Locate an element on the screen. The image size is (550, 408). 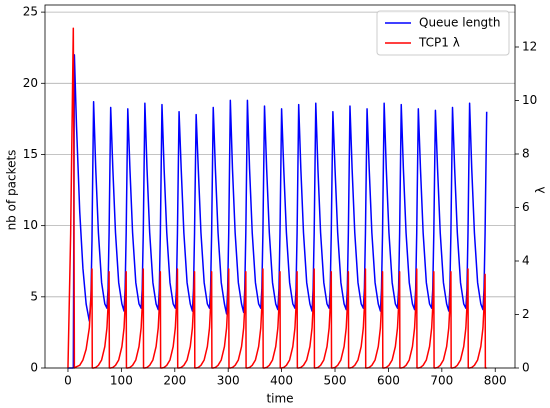
y2-tick-label: 6 is located at coordinates (526, 207).